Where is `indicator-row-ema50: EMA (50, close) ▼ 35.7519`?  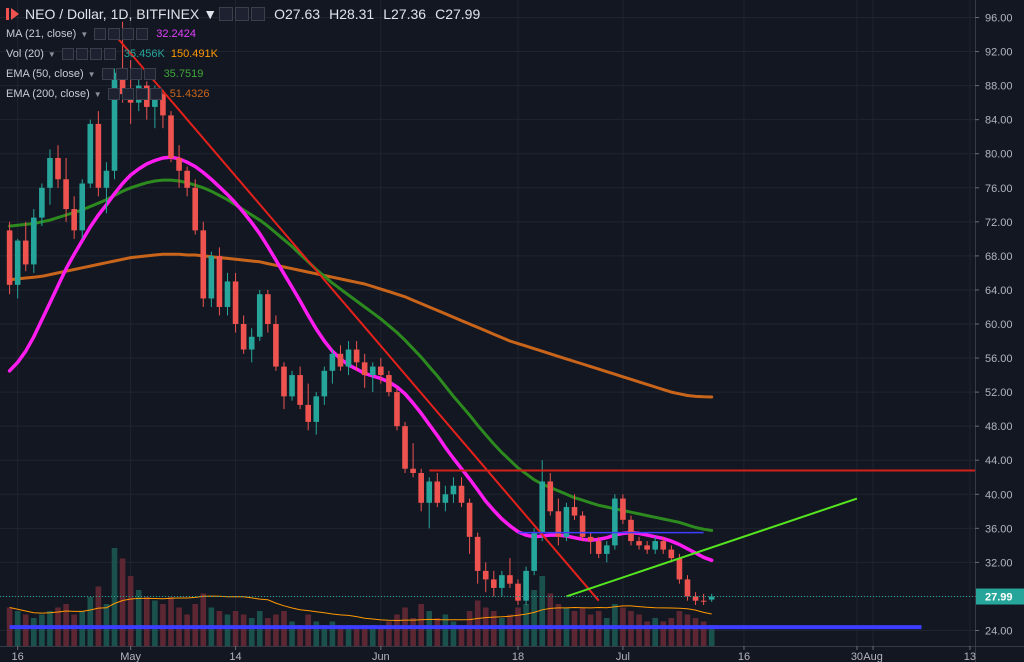
indicator-row-ema50: EMA (50, close) ▼ 35.7519 is located at coordinates (104, 74).